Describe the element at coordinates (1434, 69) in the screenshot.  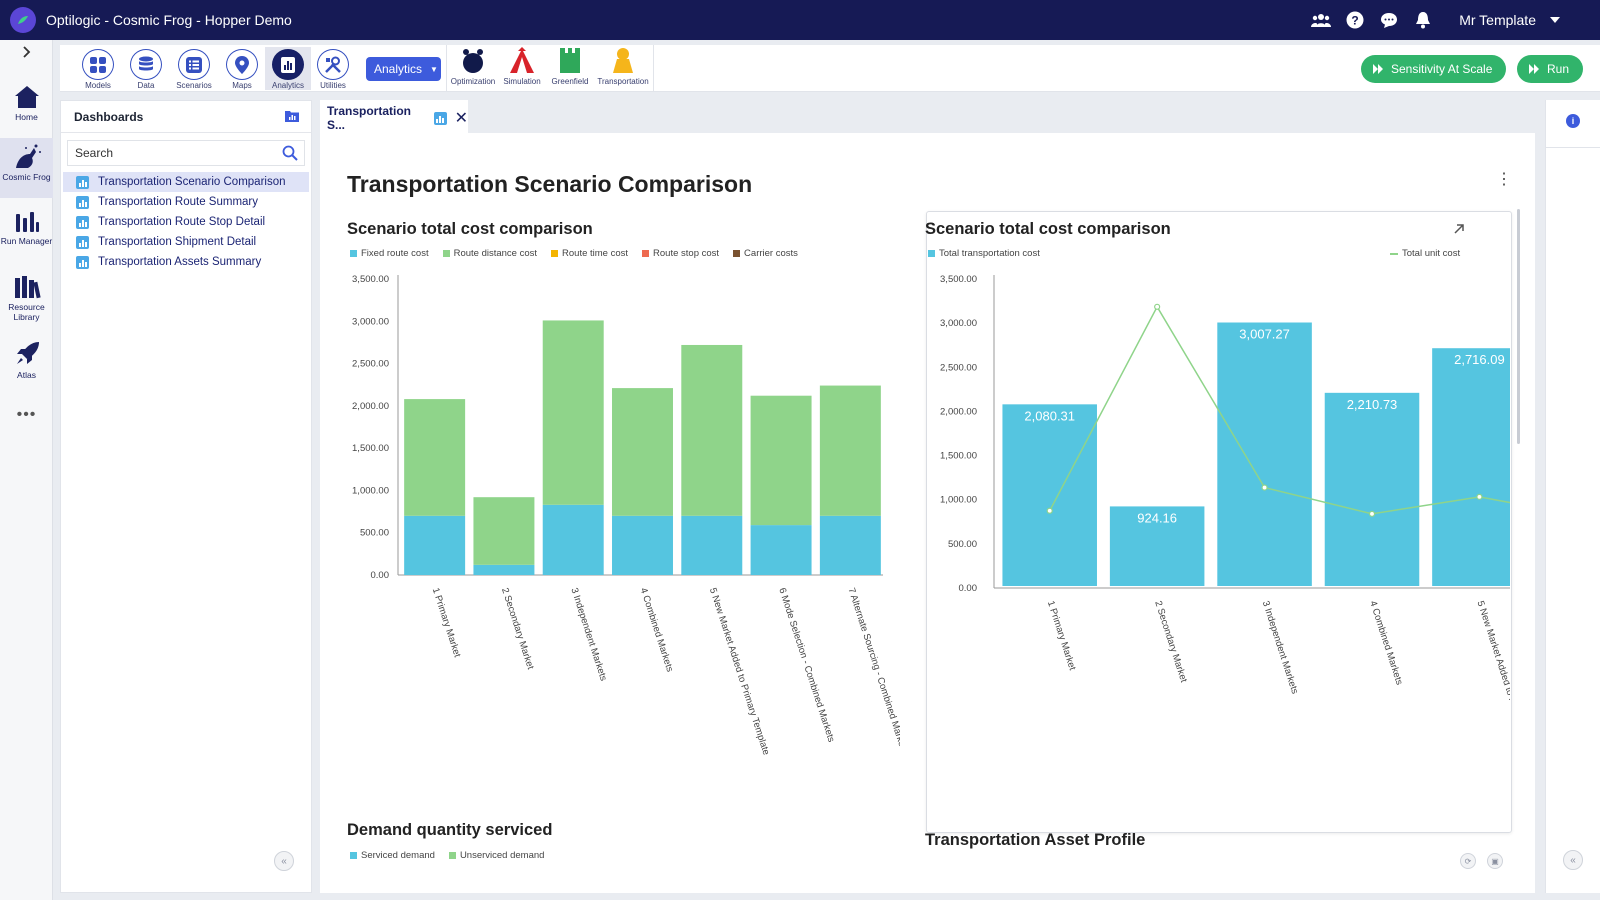
I see `sensitivity-at-scale-button: Sensitivity At Scale` at that location.